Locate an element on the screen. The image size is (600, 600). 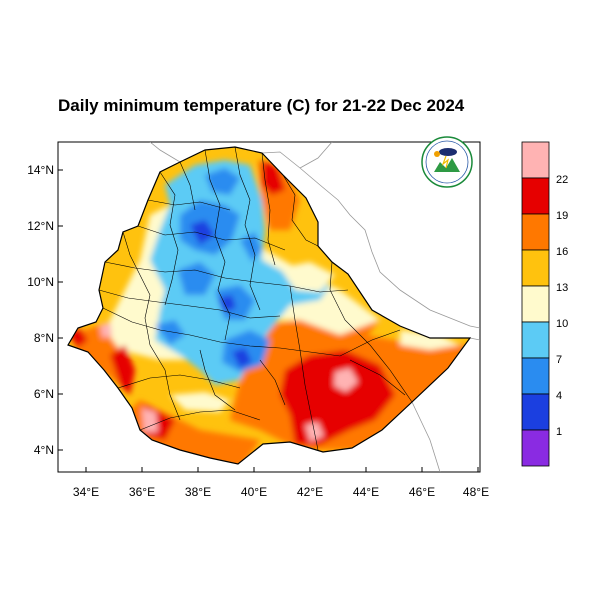
lat-label: 14°N is located at coordinates (40, 170).